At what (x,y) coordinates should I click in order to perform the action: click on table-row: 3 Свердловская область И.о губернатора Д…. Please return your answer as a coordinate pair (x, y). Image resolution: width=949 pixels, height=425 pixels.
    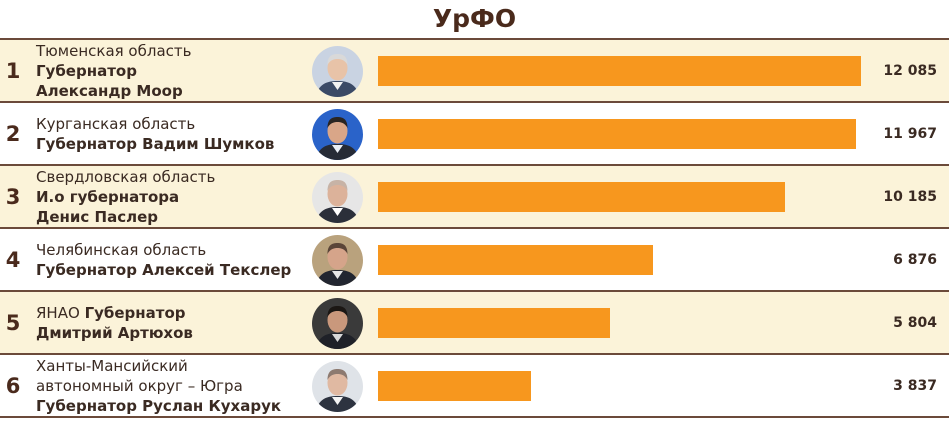
    Looking at the image, I should click on (474, 195).